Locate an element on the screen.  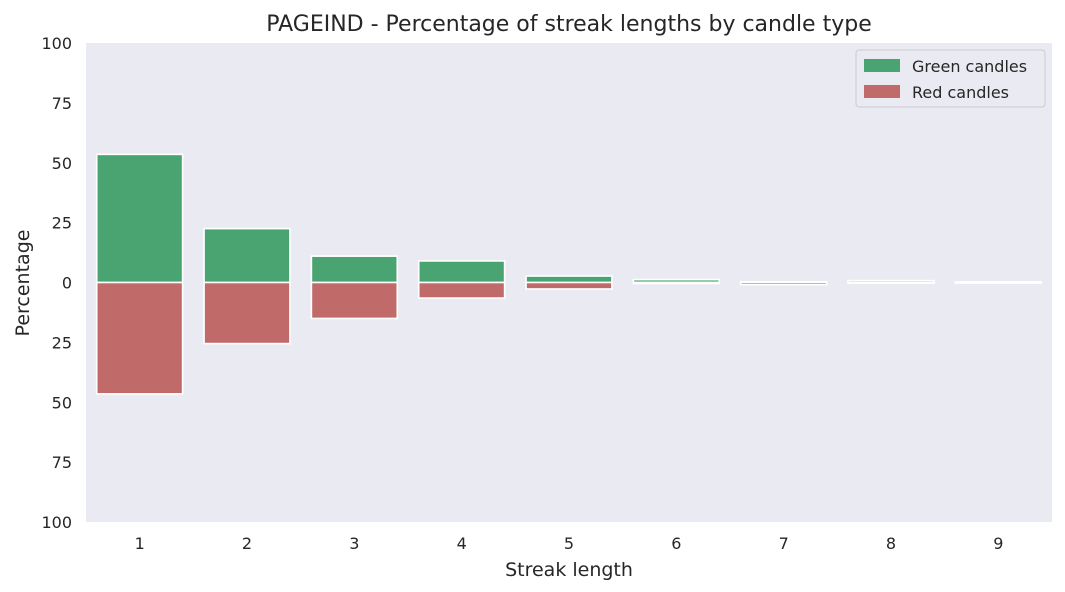
legend-swatch-green is located at coordinates (882, 65).